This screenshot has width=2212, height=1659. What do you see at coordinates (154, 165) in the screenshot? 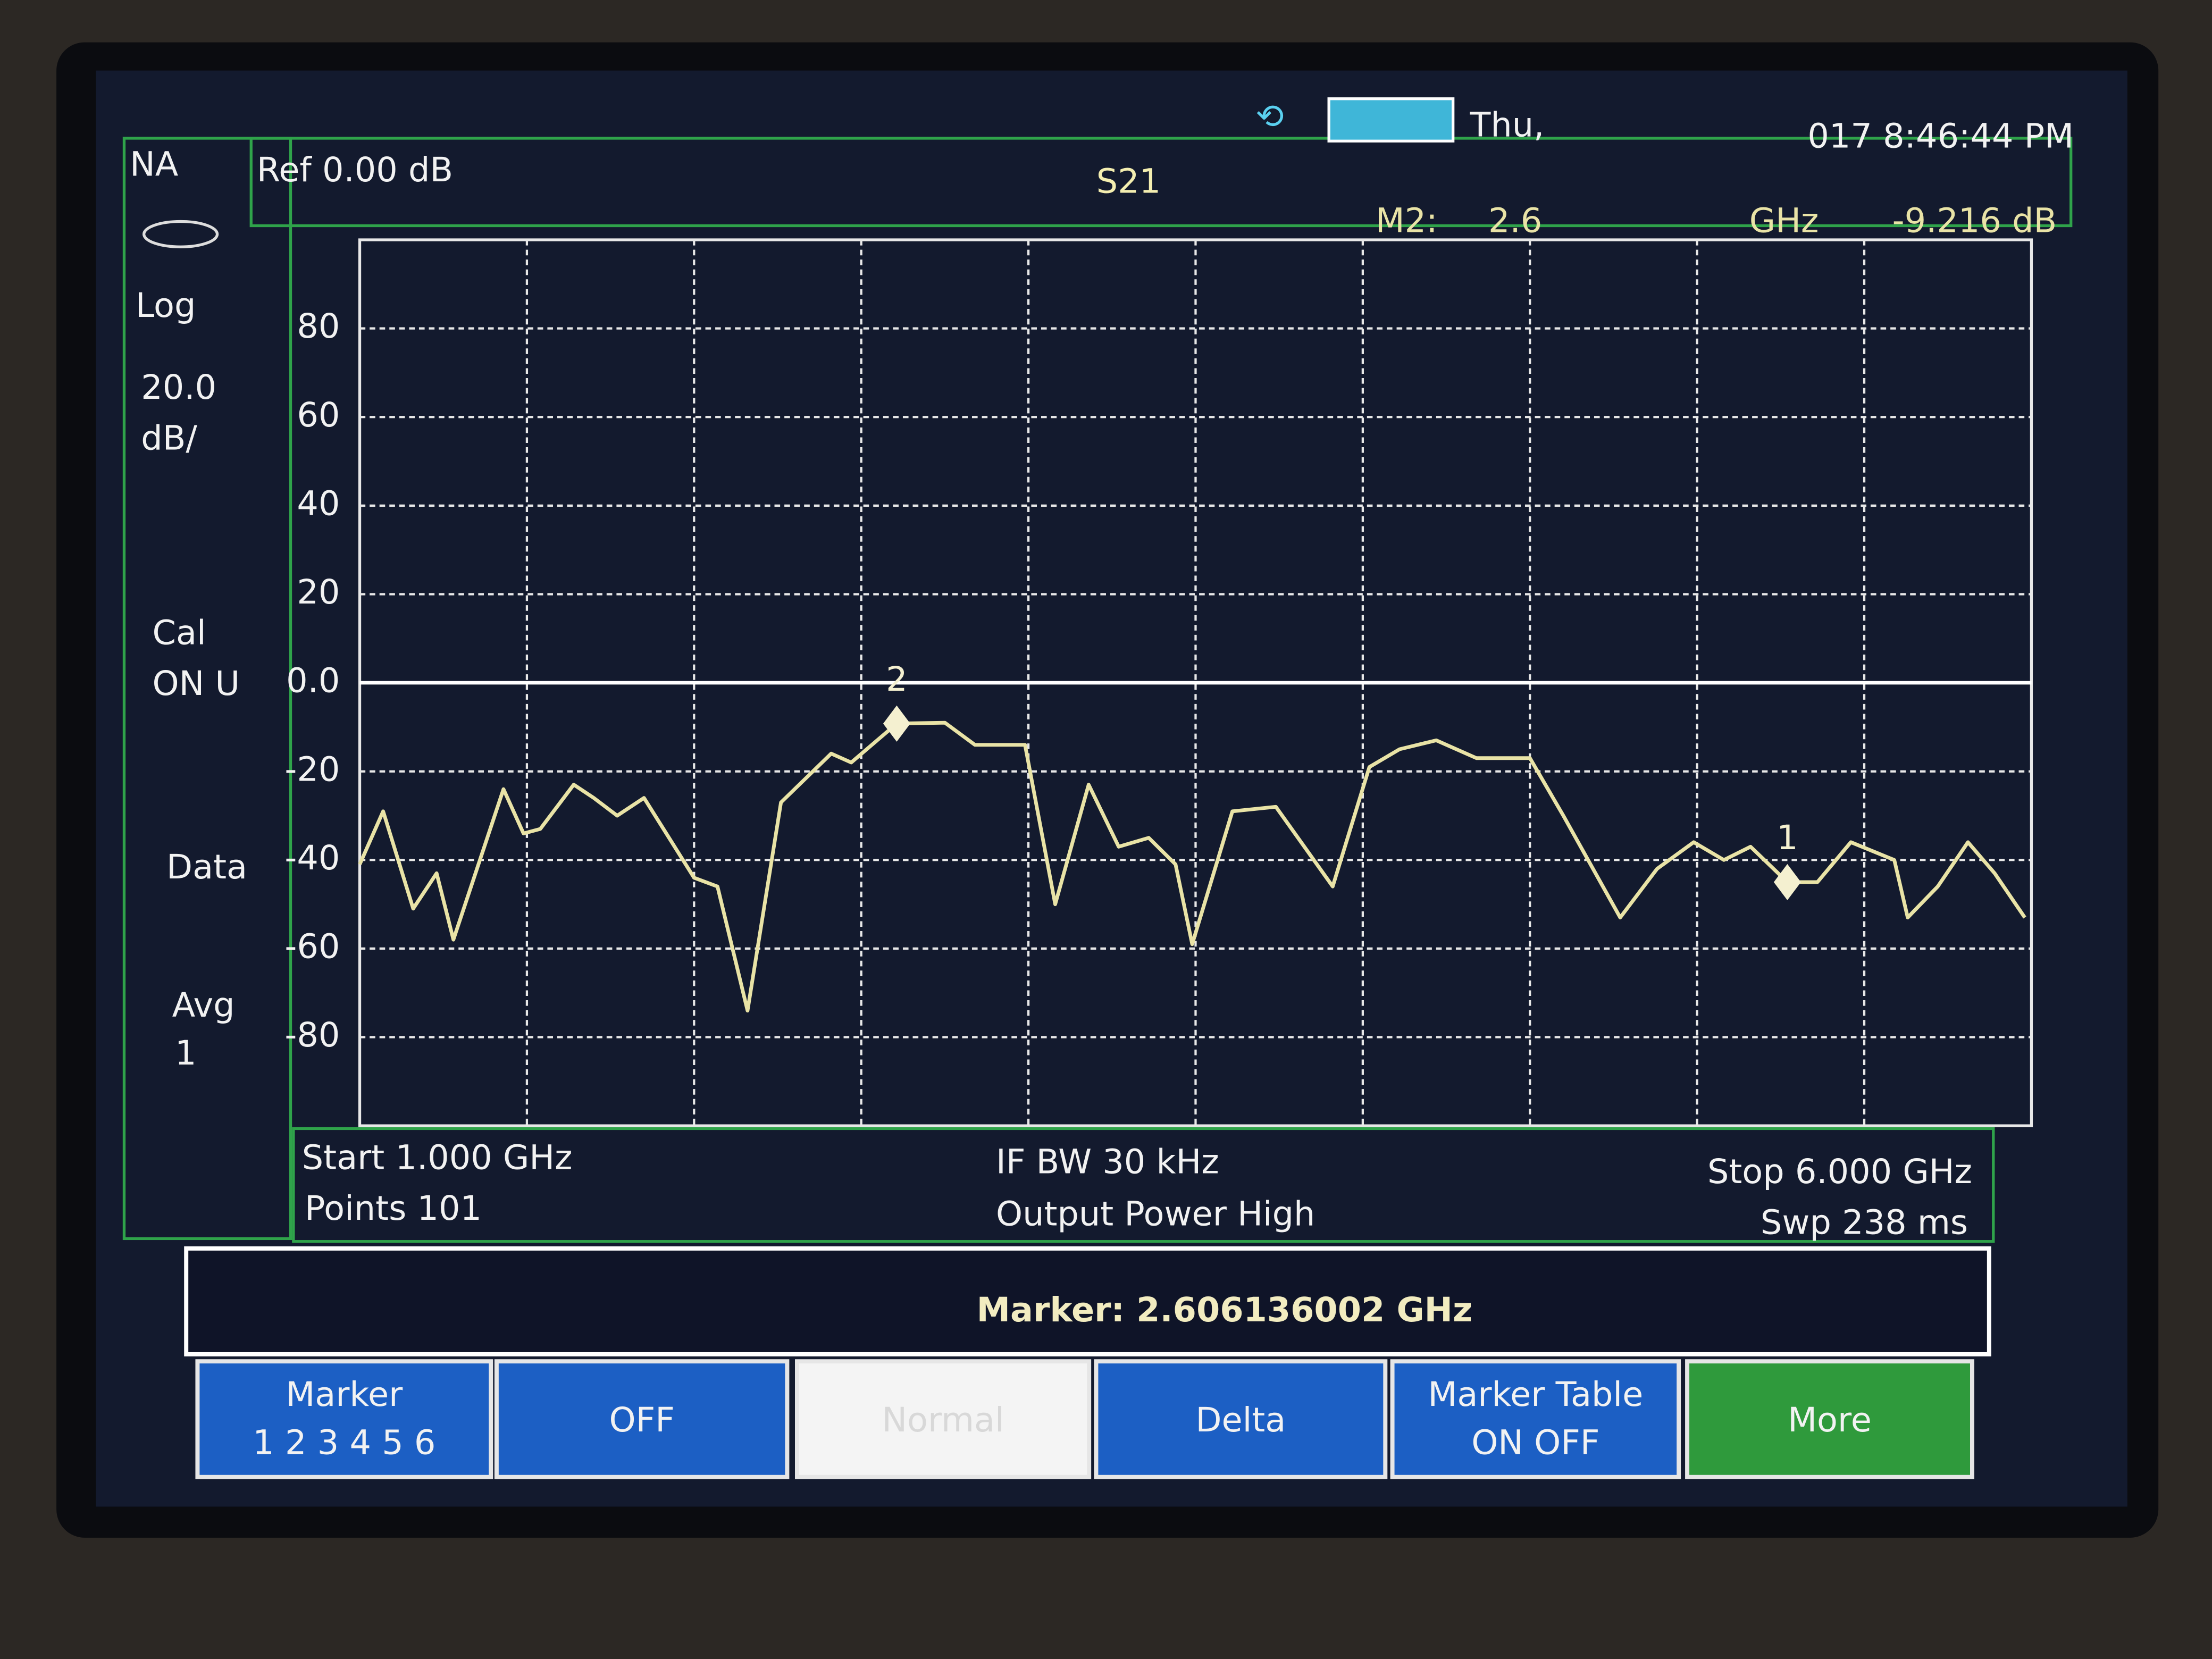
I see `mode: NA` at bounding box center [154, 165].